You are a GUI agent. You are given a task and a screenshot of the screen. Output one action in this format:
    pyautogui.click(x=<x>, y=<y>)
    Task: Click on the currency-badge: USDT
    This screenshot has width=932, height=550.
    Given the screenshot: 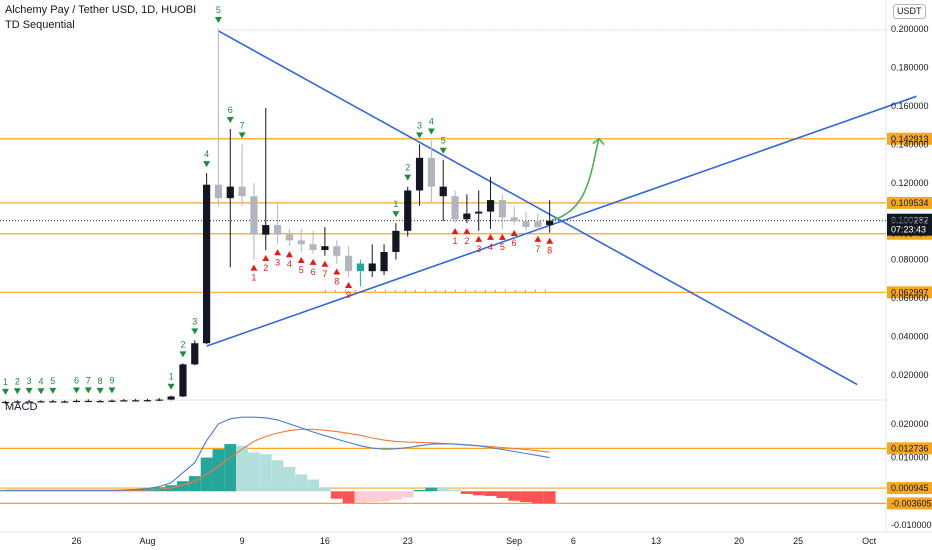 What is the action you would take?
    pyautogui.click(x=909, y=11)
    